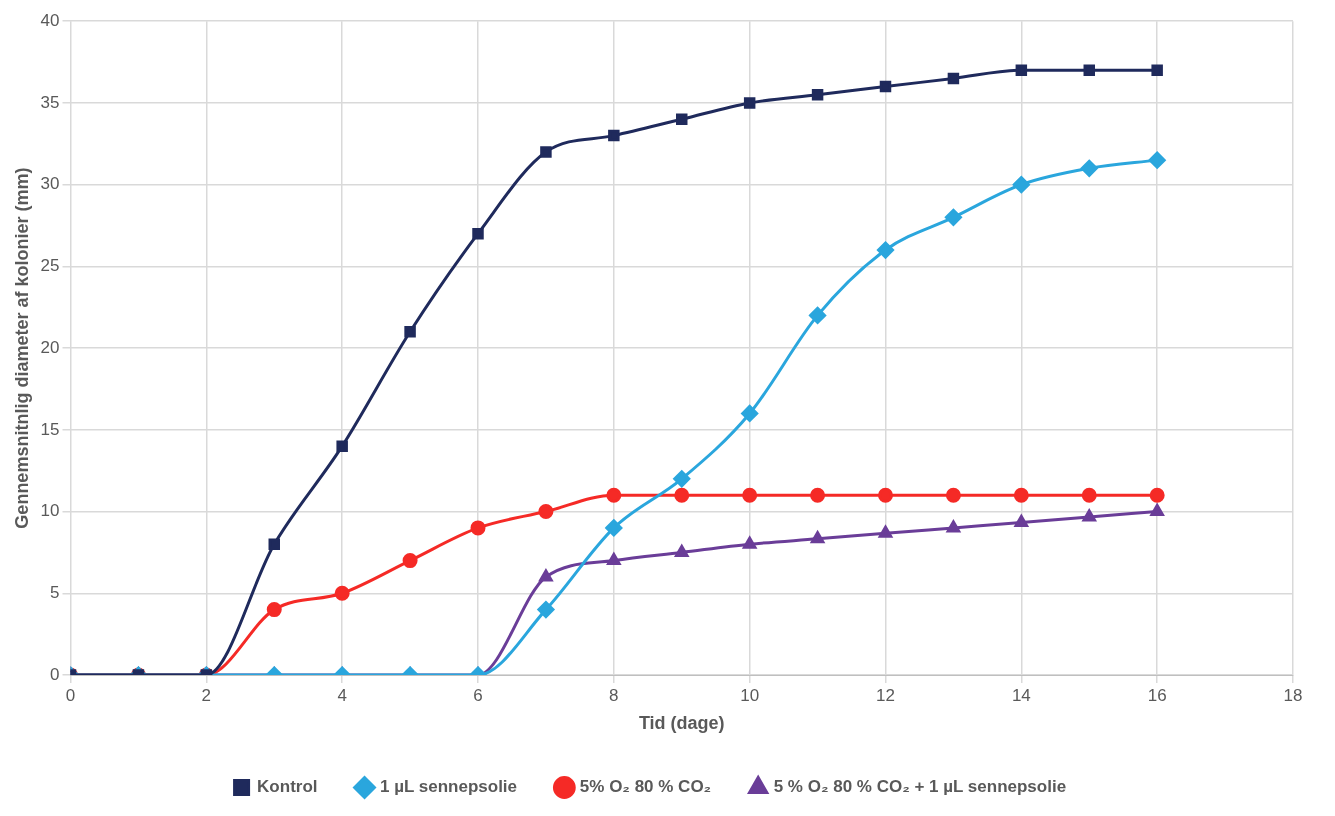  I want to click on x-tick-label: 18, so click(1293, 695).